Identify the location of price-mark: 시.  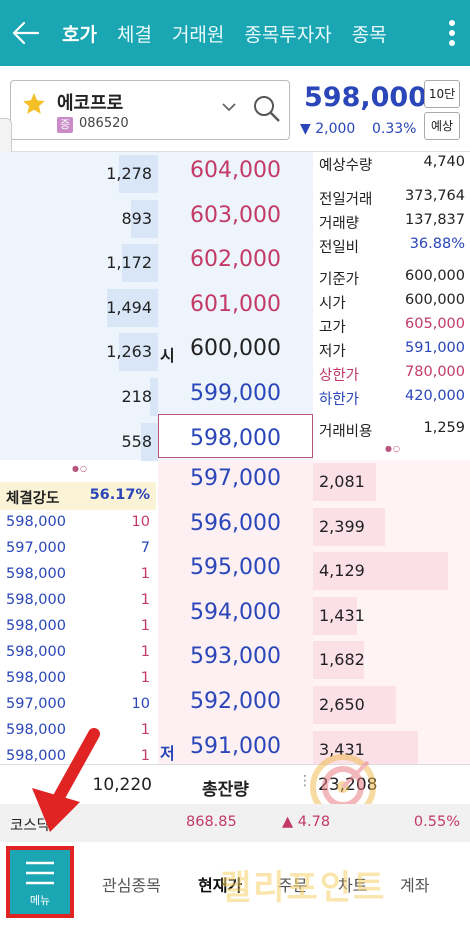
(167, 356).